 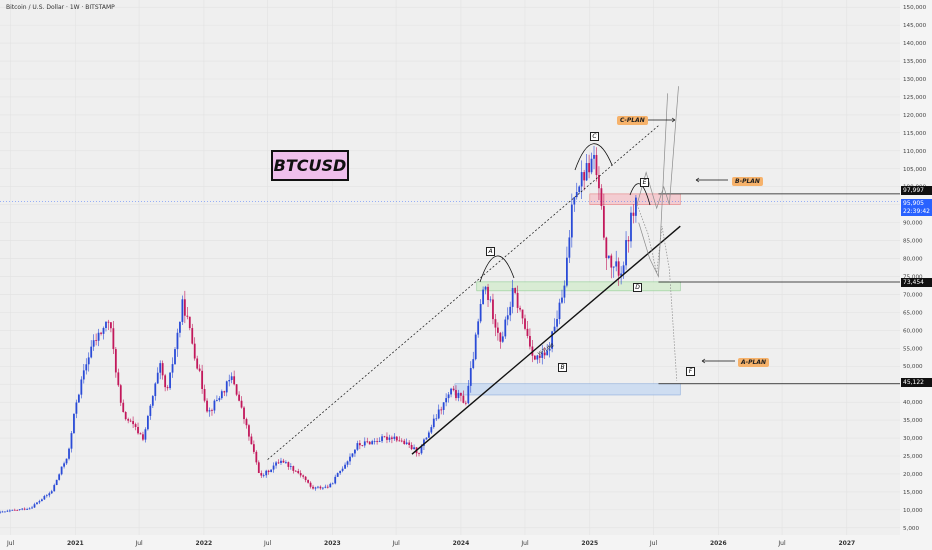 What do you see at coordinates (754, 362) in the screenshot?
I see `a-plan-tag: A-PLAN` at bounding box center [754, 362].